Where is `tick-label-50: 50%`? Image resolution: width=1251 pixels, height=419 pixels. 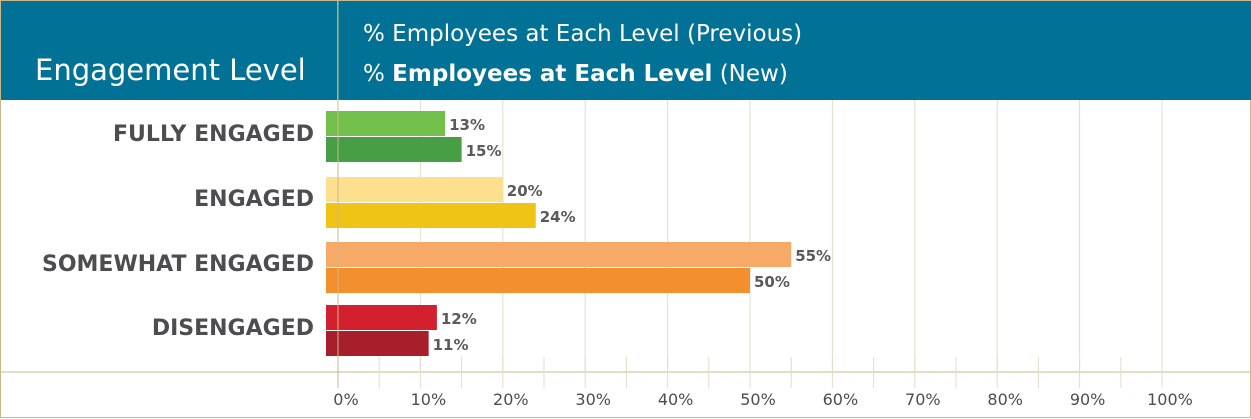
tick-label-50: 50% is located at coordinates (758, 399).